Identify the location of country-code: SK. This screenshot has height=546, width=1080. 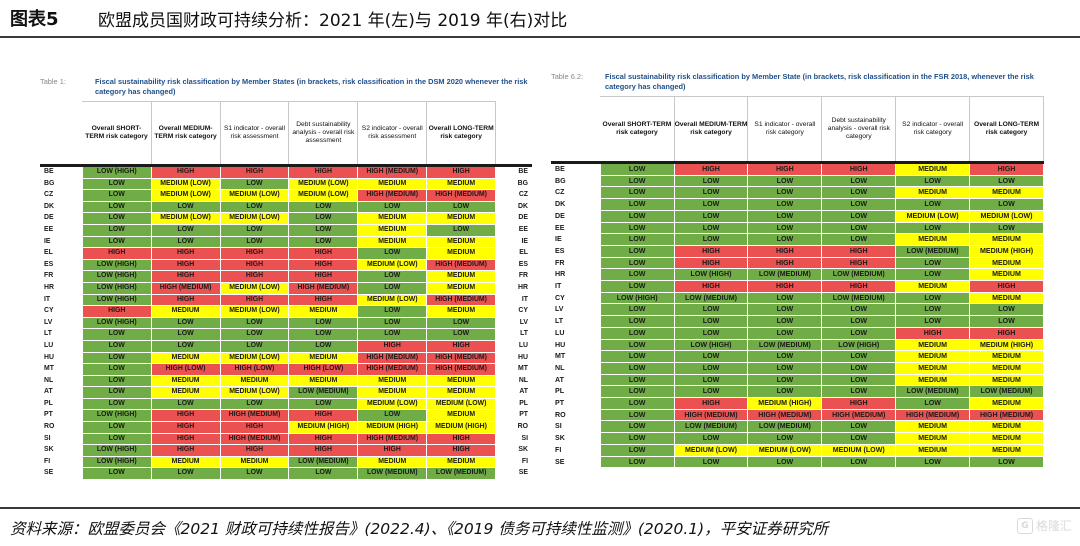
(576, 438).